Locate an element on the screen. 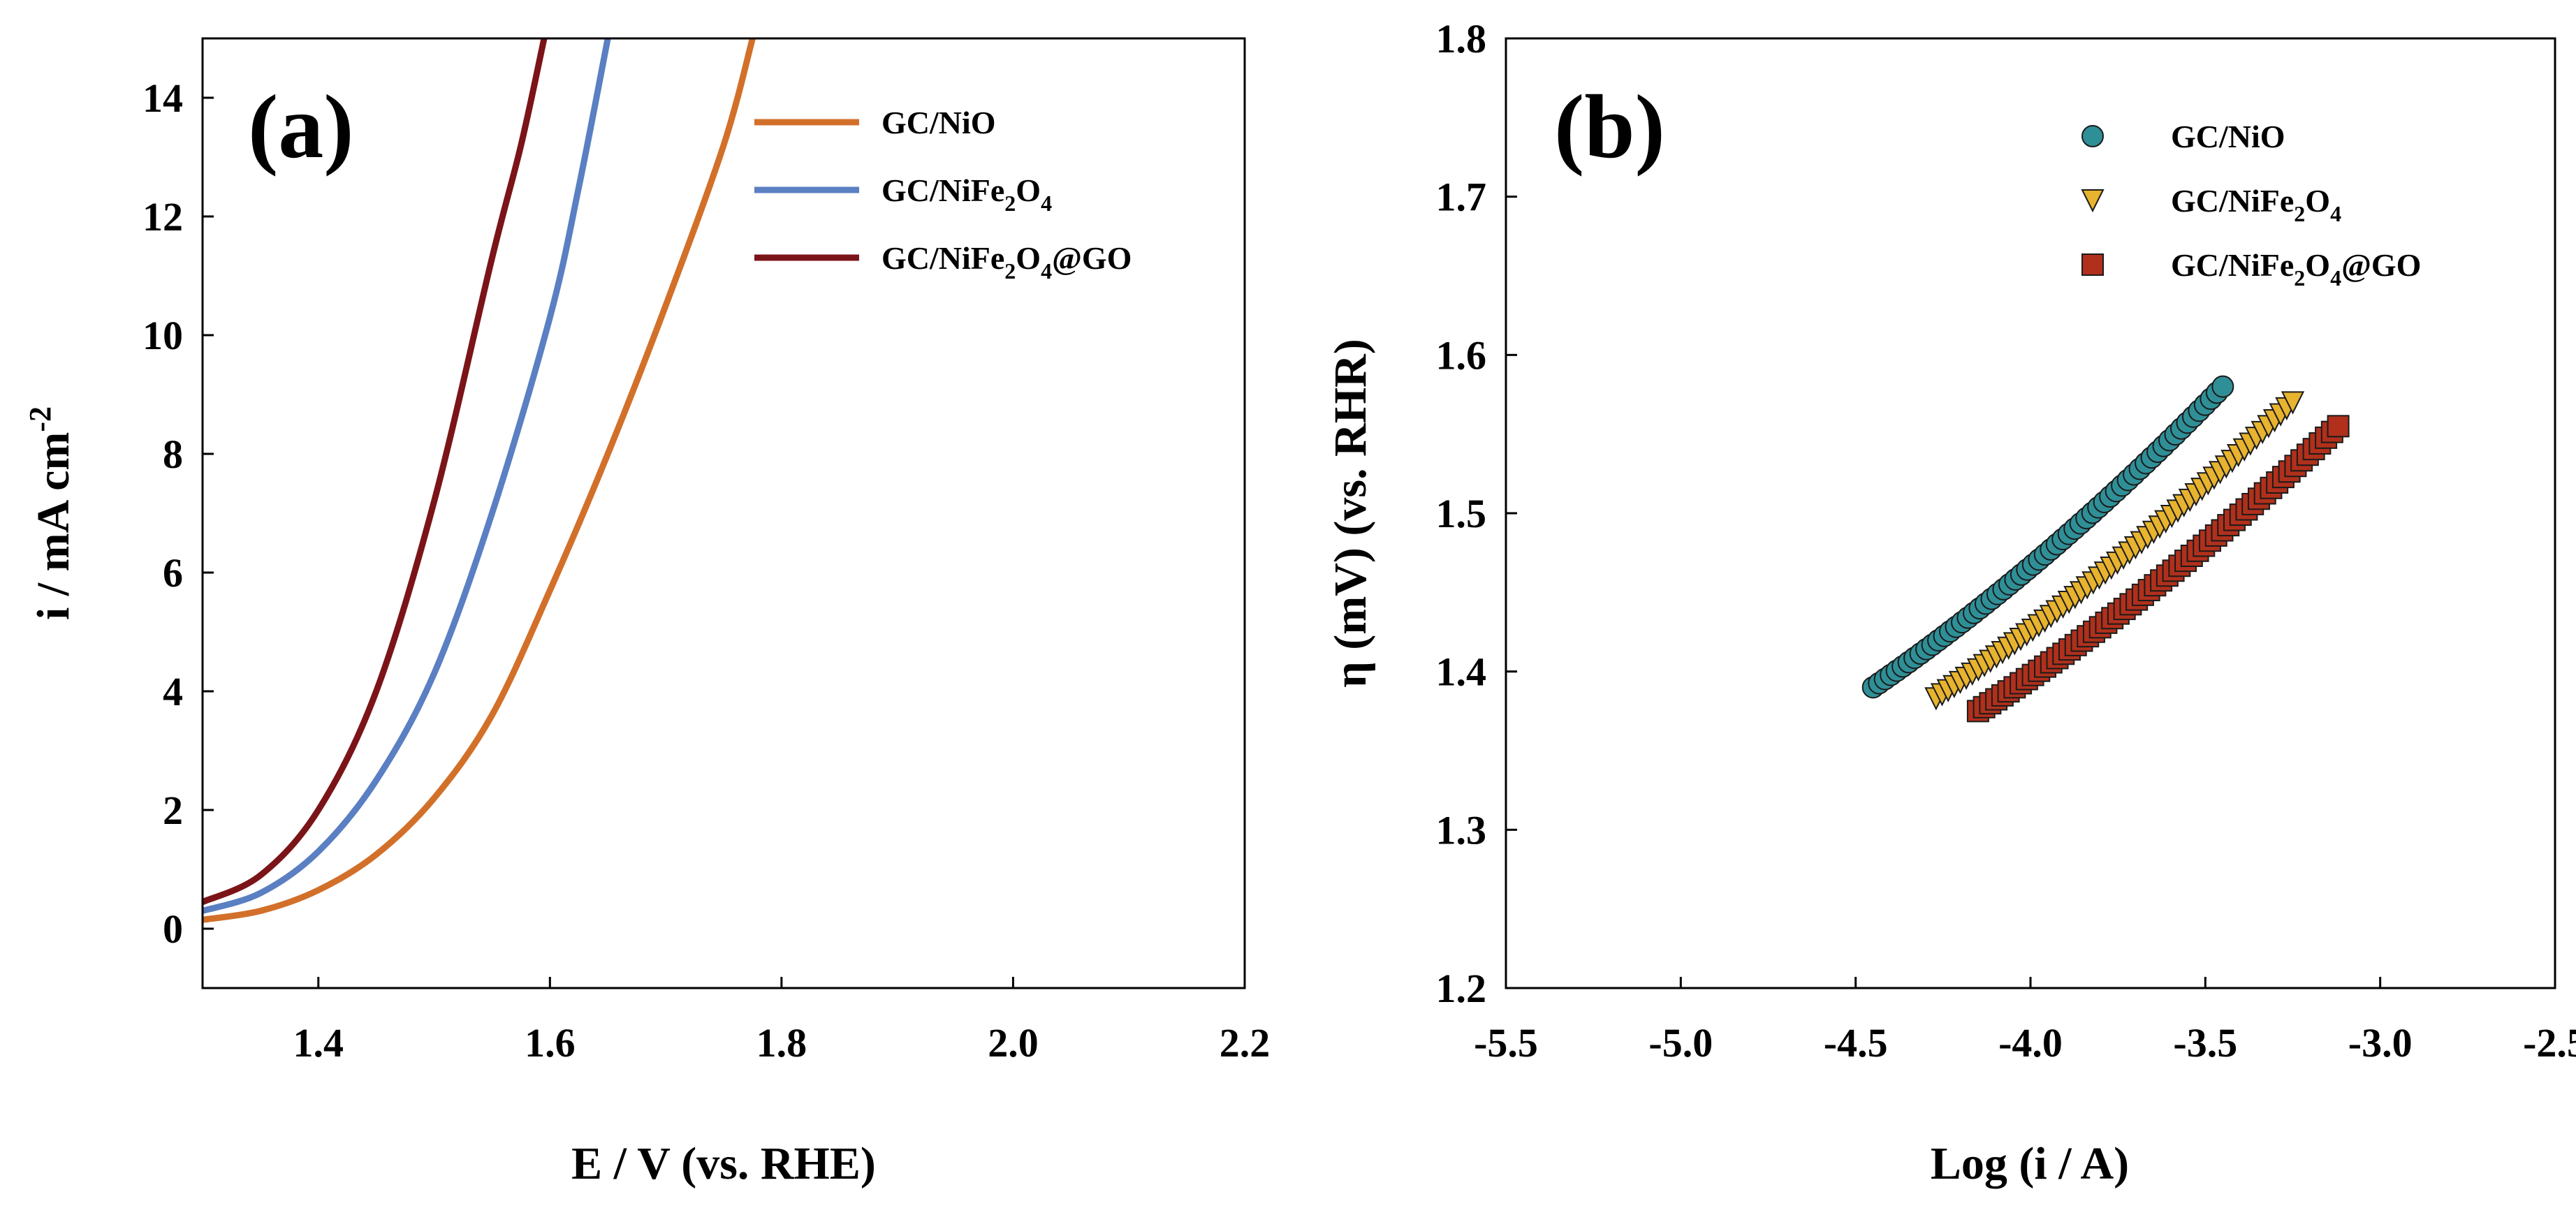  panel-a-y-tick-label: 4 is located at coordinates (173, 691).